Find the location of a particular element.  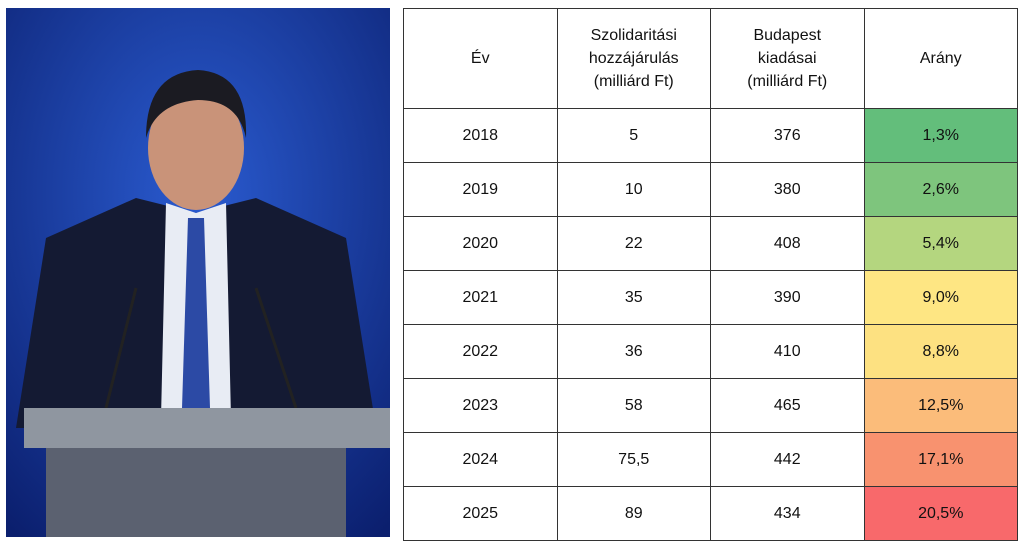

header-cell: Szolidaritási hozzájárulás (milliárd Ft) is located at coordinates (633, 58).